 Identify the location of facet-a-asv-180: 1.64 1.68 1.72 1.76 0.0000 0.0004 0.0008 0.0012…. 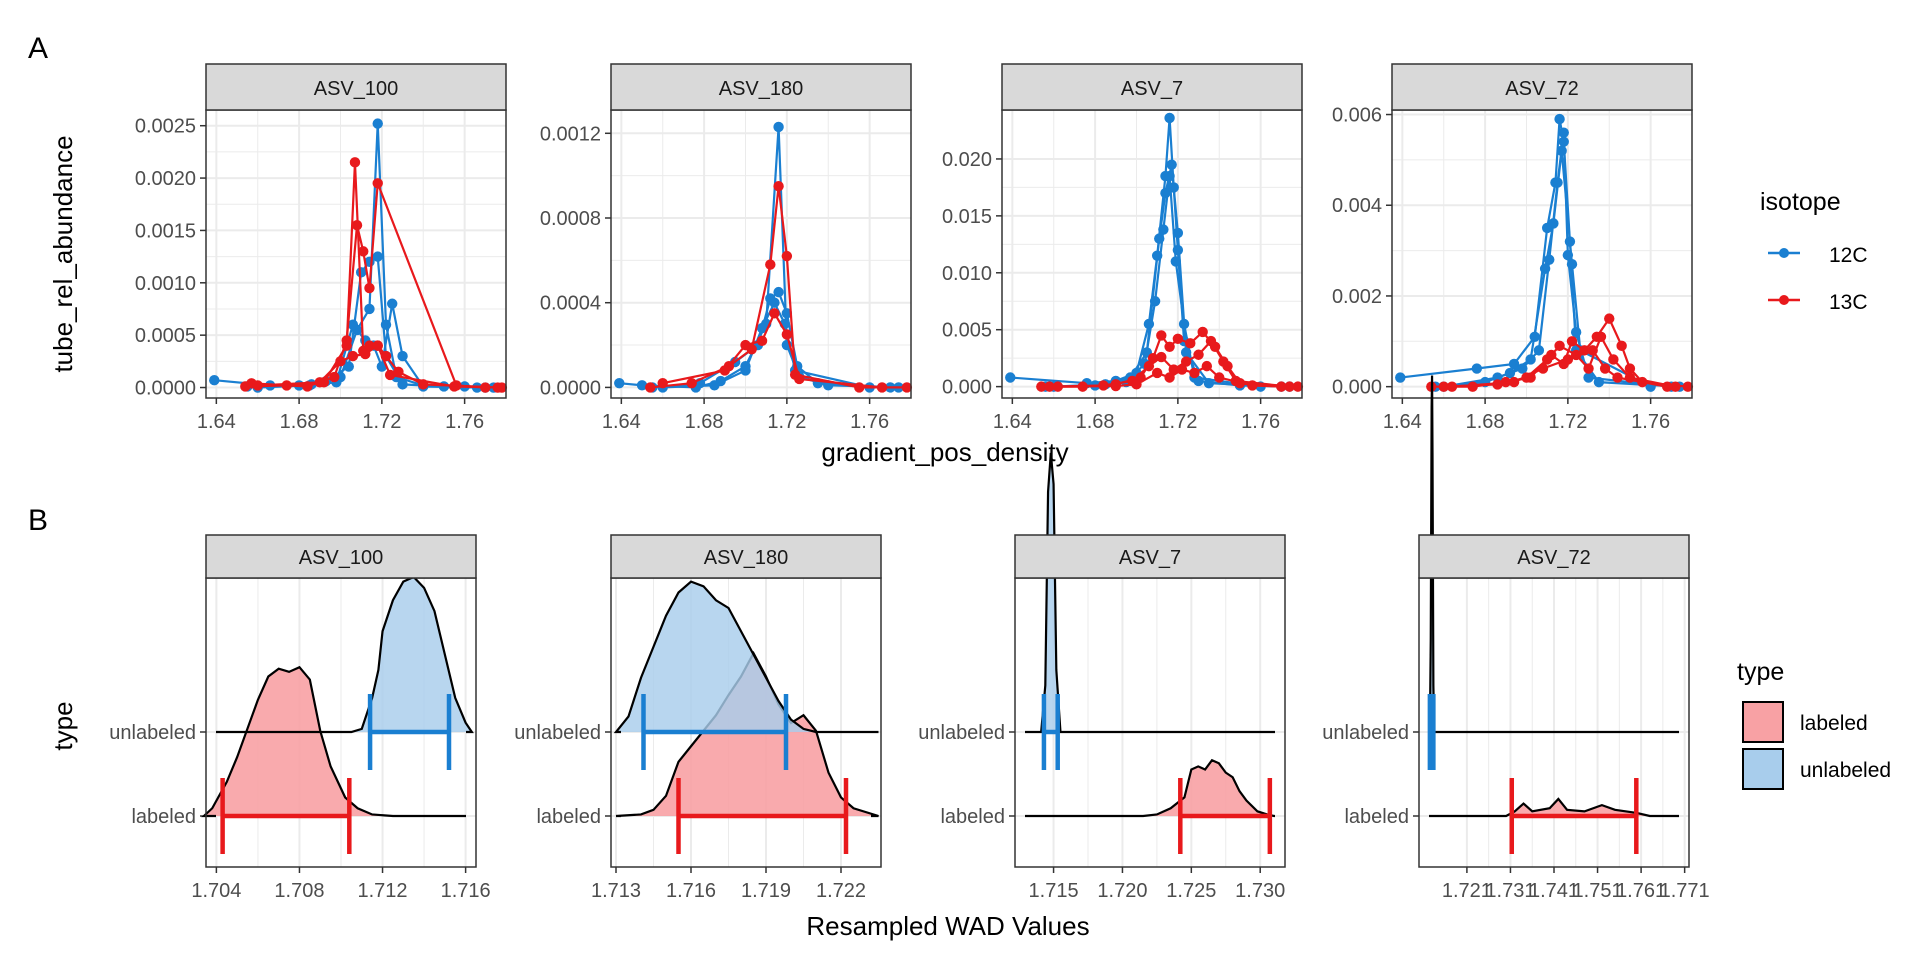
(726, 248).